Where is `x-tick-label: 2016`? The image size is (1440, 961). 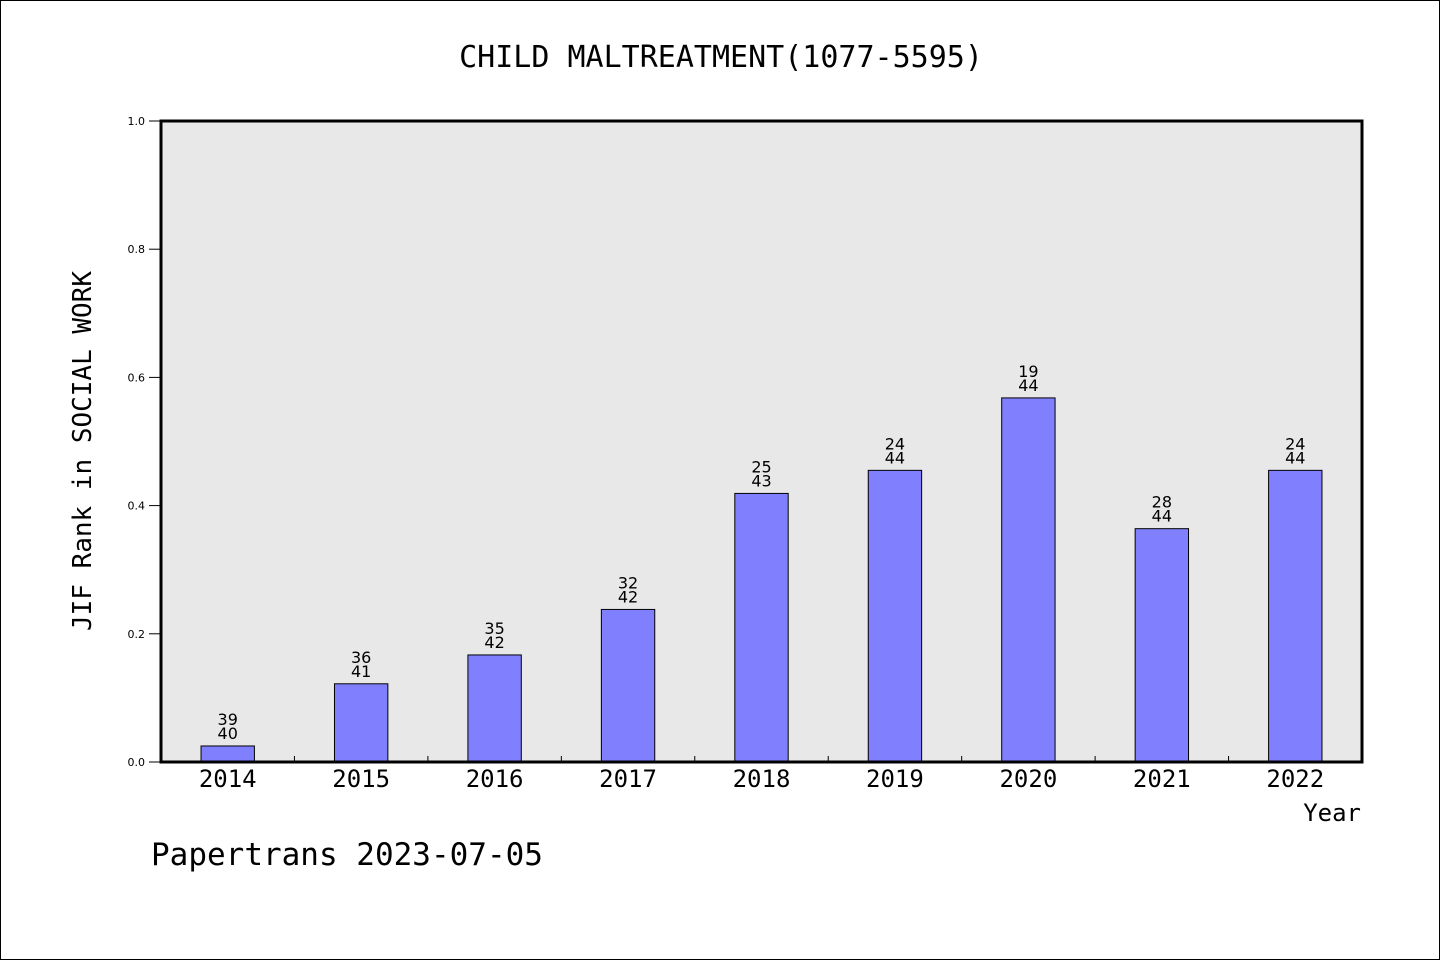 x-tick-label: 2016 is located at coordinates (495, 779).